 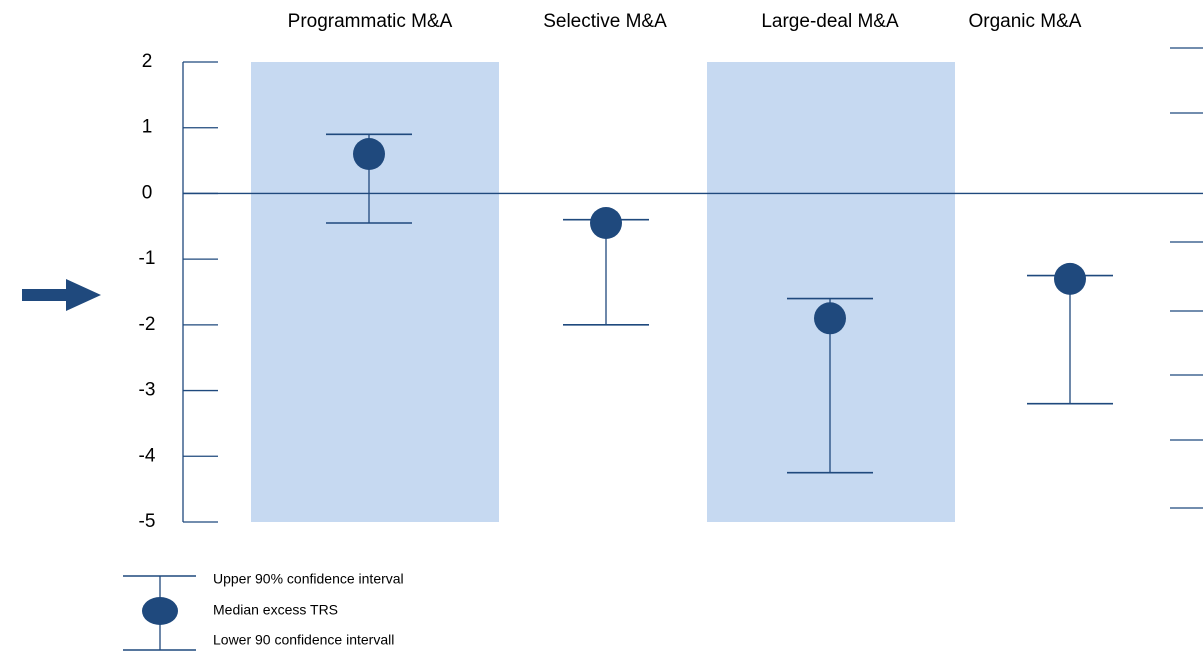 I want to click on y-tick-label: 2, so click(x=147, y=61).